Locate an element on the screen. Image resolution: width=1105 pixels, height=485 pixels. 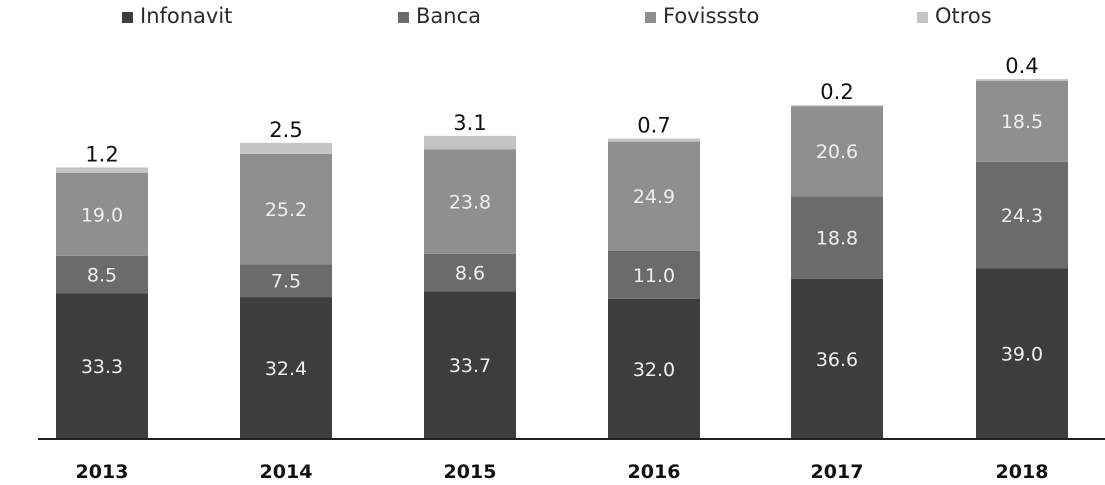
legend-label-otros: Otros is located at coordinates (963, 16).